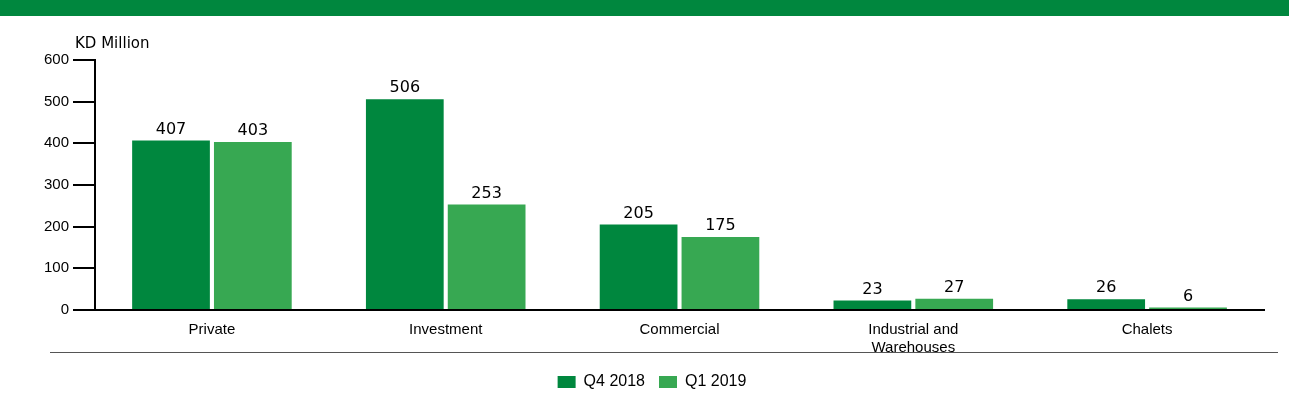  Describe the element at coordinates (638, 212) in the screenshot. I see `data-label: 205` at that location.